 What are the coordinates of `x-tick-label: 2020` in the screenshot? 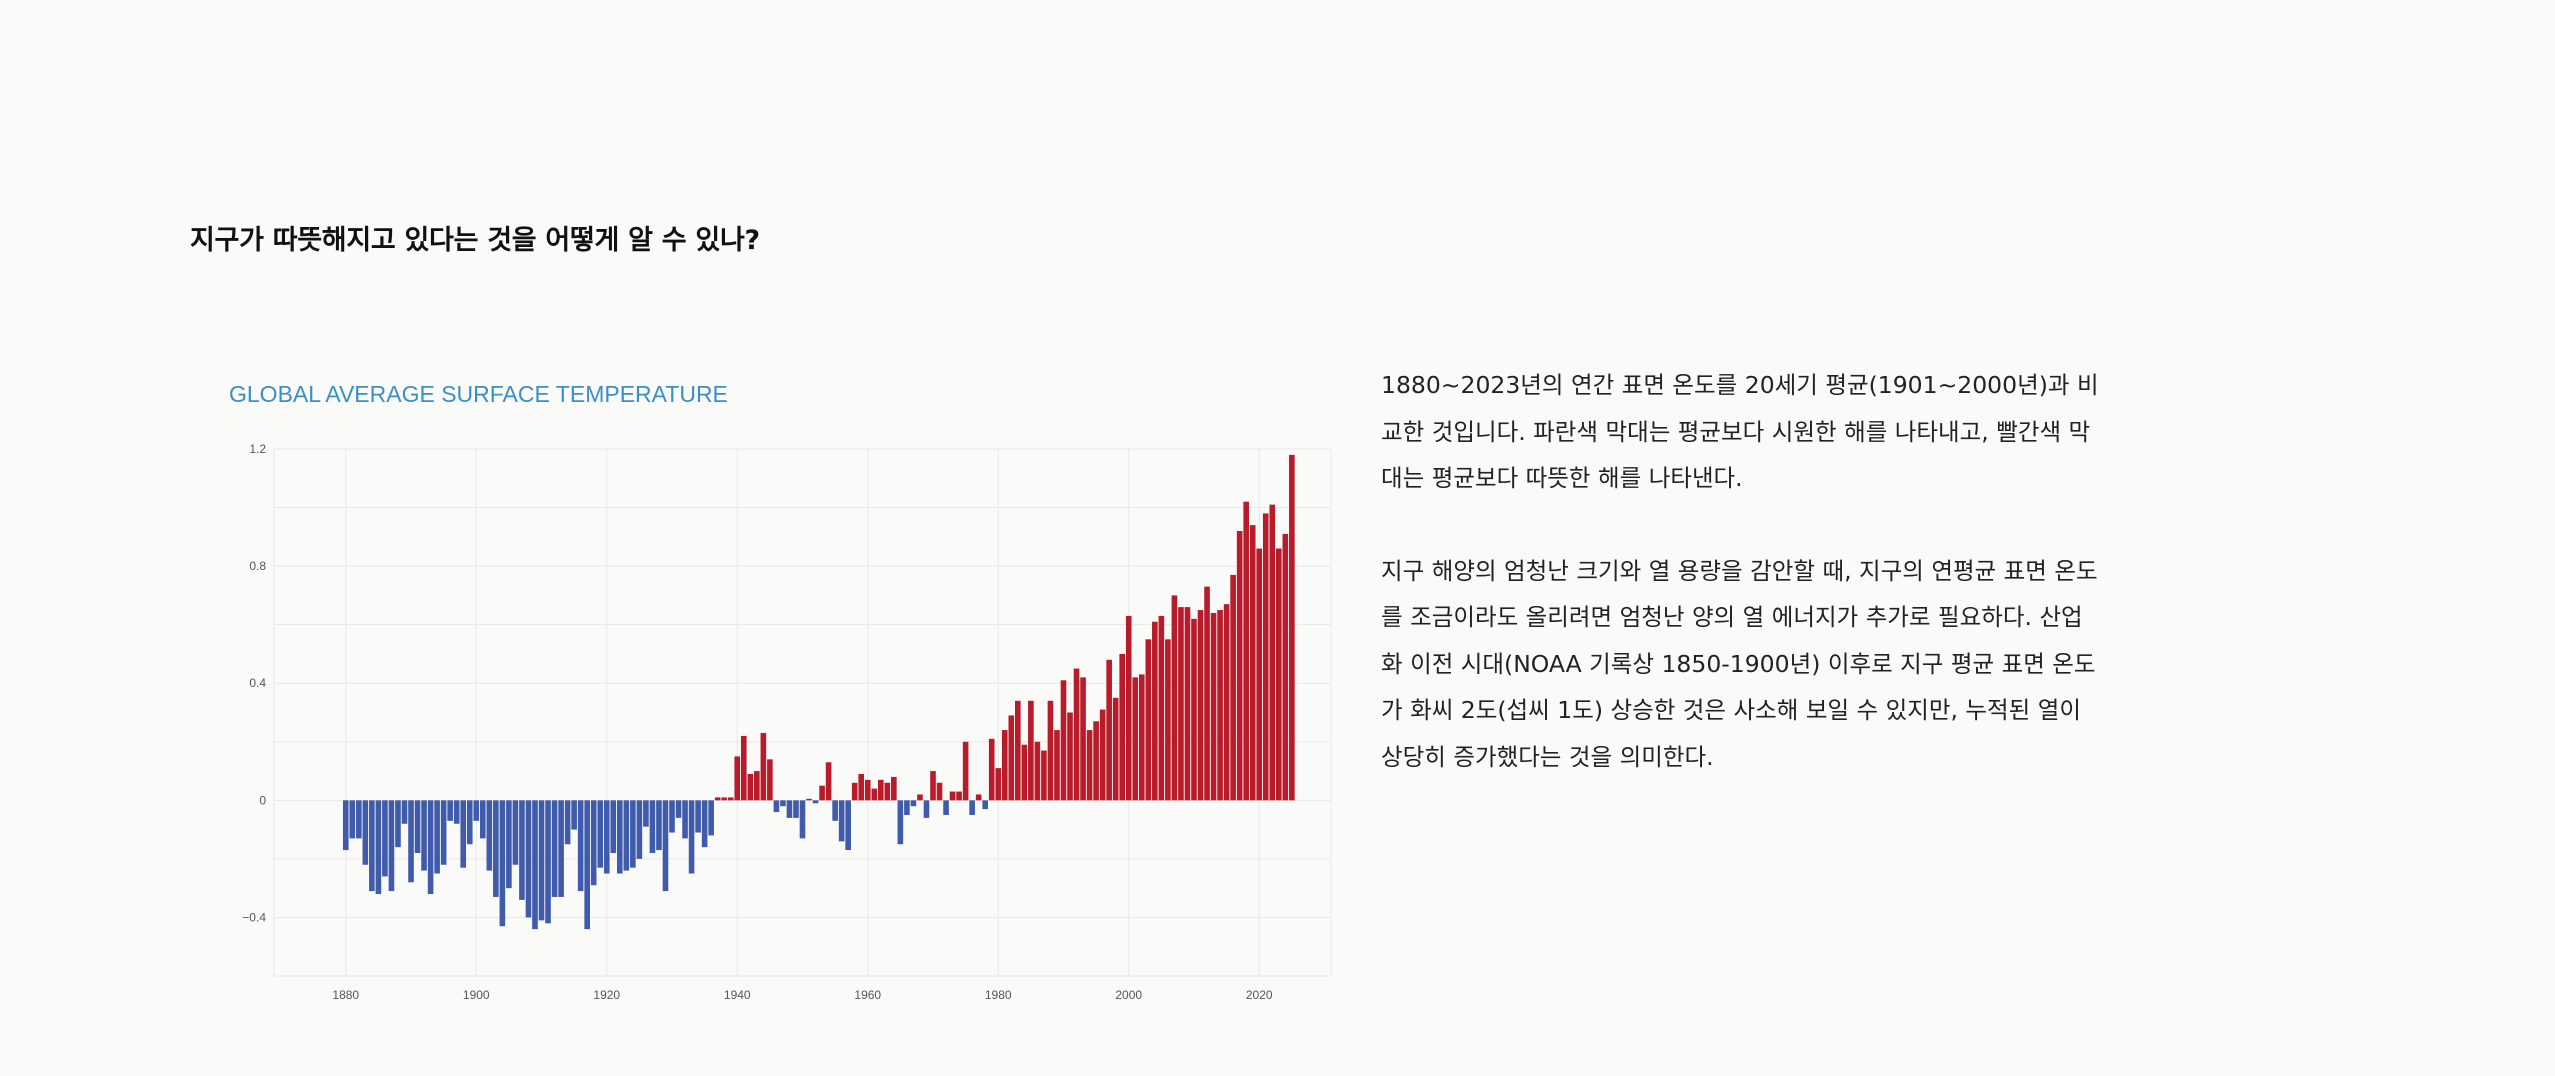 It's located at (1259, 995).